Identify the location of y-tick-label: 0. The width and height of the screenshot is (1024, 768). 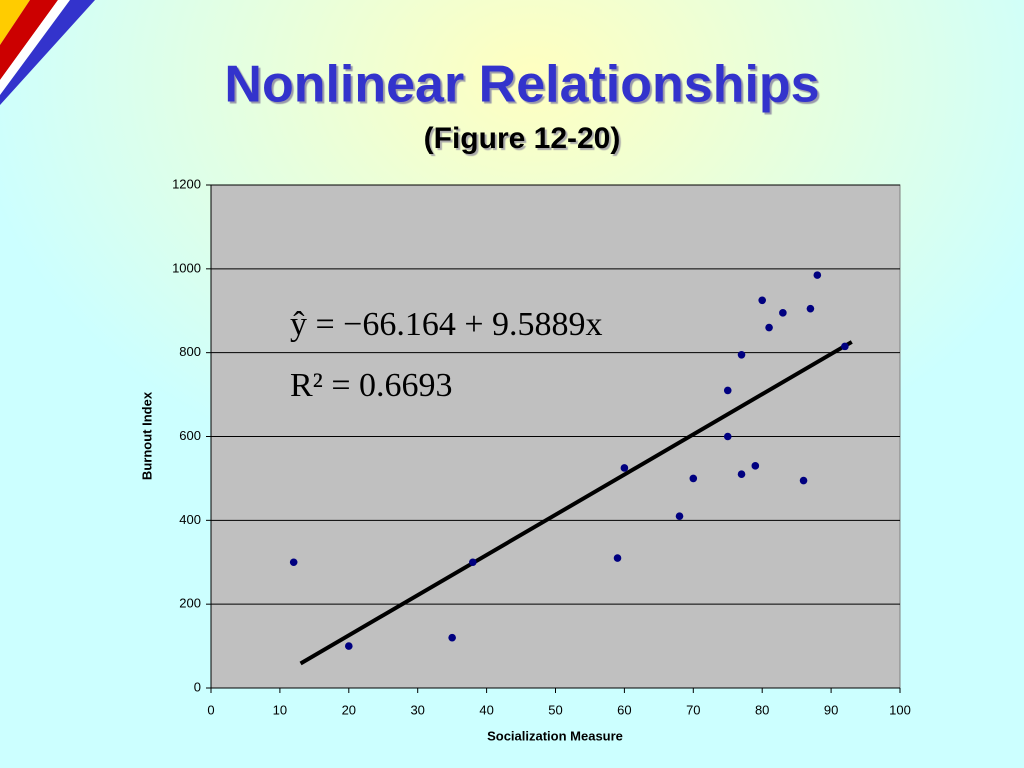
(197, 686).